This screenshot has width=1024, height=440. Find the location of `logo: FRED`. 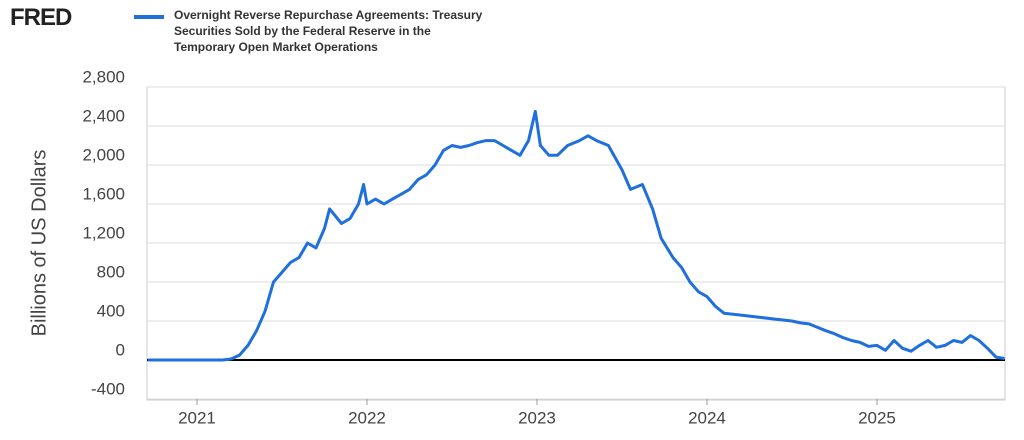

logo: FRED is located at coordinates (41, 17).